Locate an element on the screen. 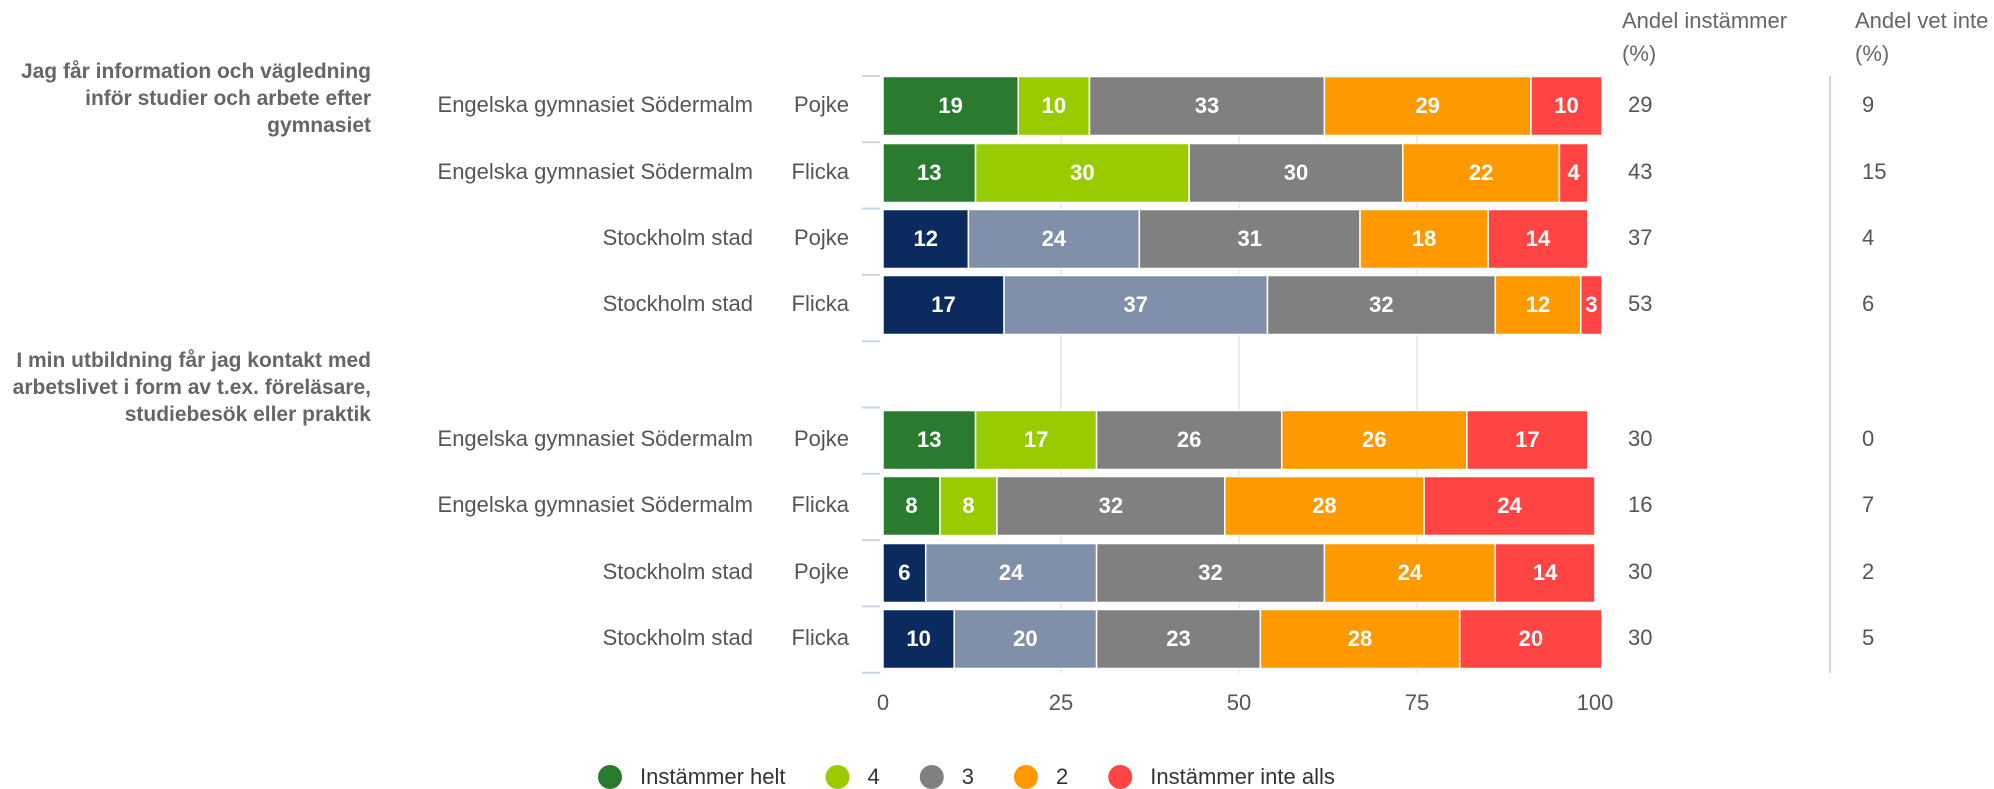  column-value: 5 is located at coordinates (1868, 637).